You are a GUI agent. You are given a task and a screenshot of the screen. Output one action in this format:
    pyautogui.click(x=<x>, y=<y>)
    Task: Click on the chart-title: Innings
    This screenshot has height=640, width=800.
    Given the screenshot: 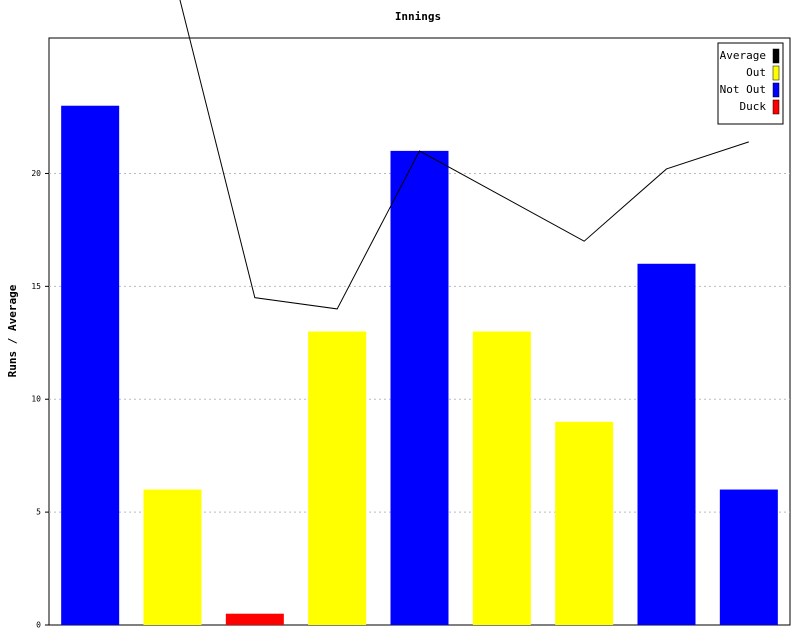 What is the action you would take?
    pyautogui.click(x=418, y=16)
    